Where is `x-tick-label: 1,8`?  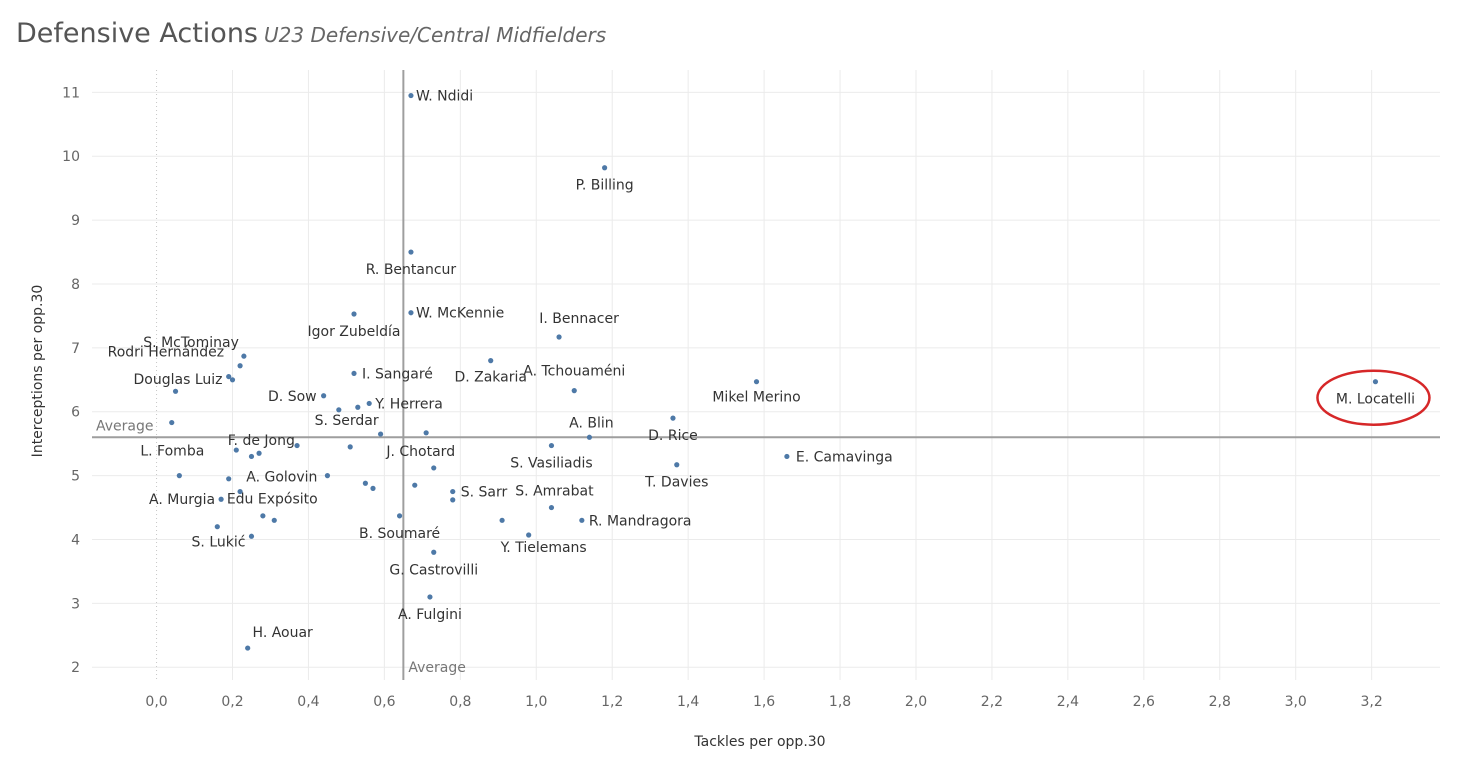
x-tick-label: 1,8 is located at coordinates (840, 702).